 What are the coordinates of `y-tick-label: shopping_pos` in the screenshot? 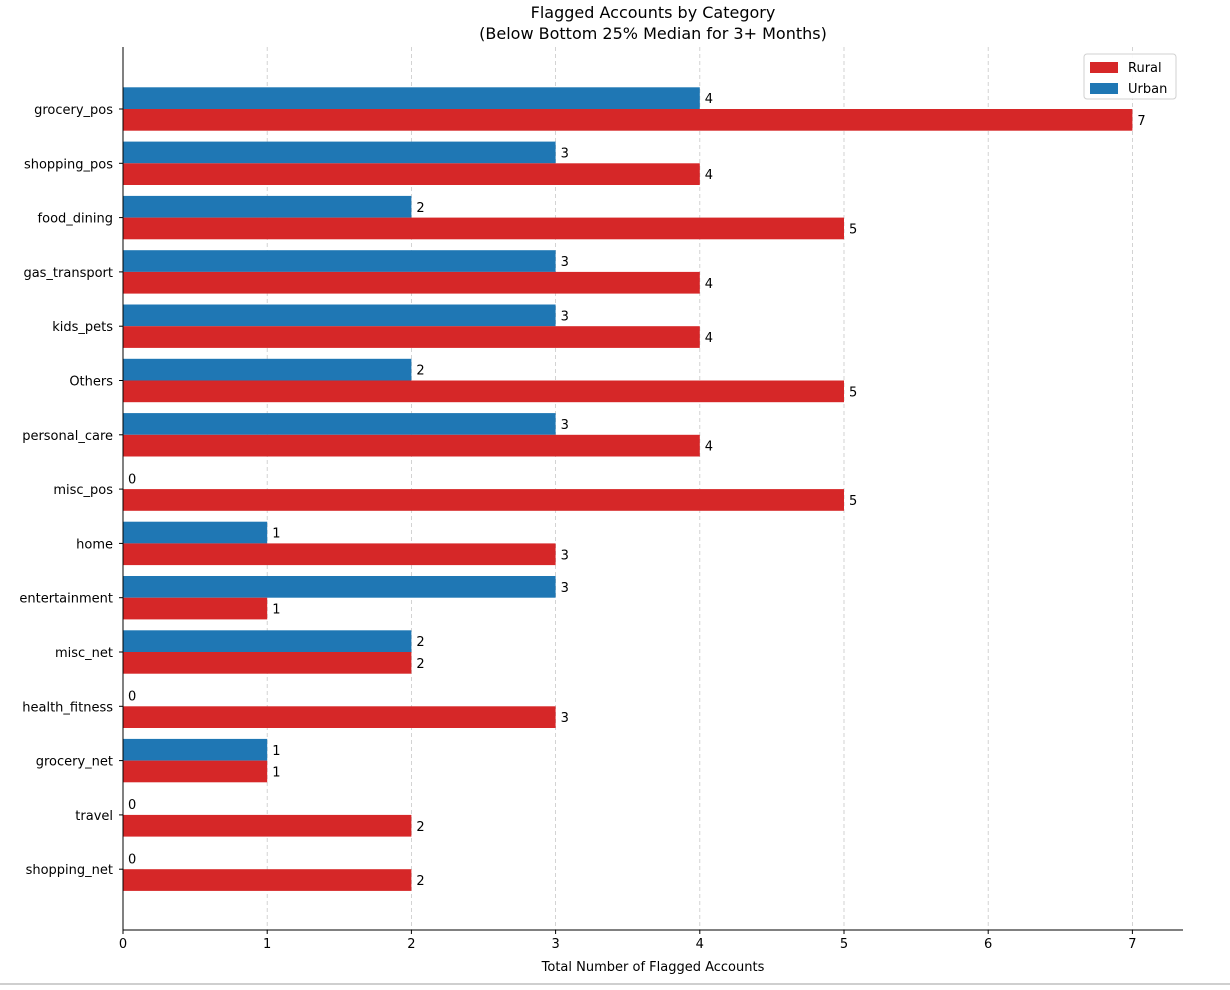 It's located at (68, 164).